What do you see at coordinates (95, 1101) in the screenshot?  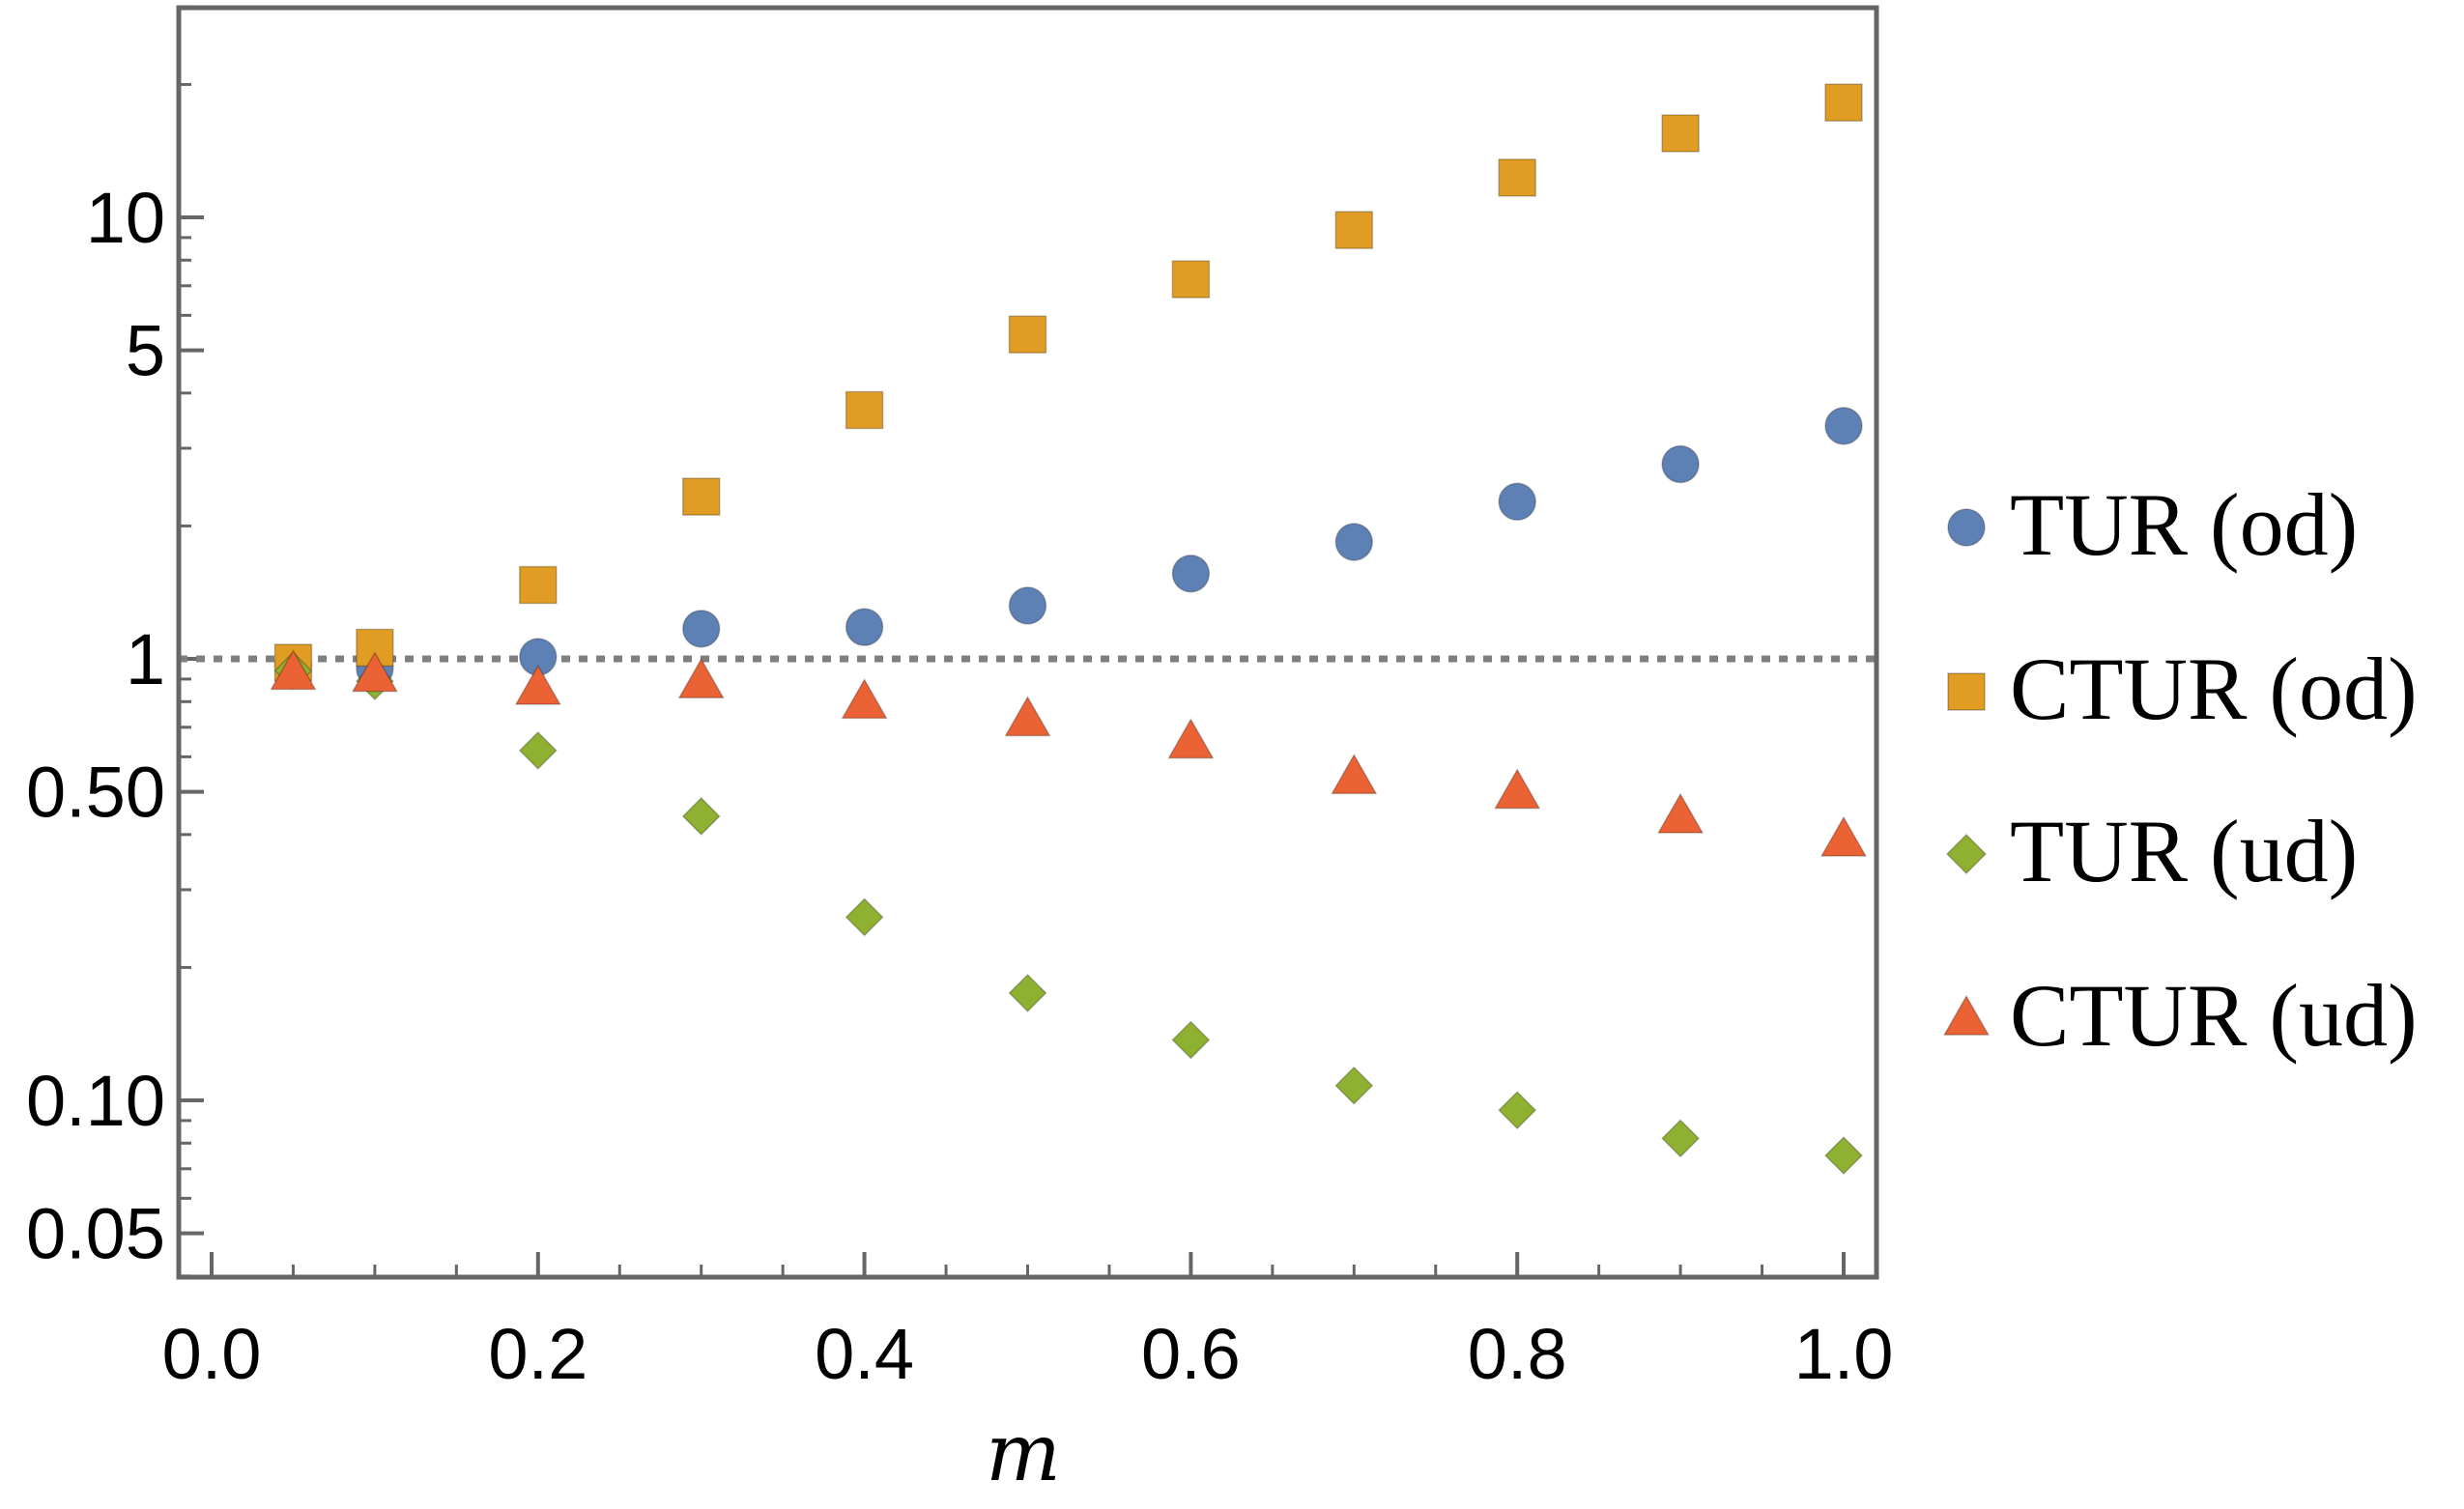 I see `y-tick-label: 0.10` at bounding box center [95, 1101].